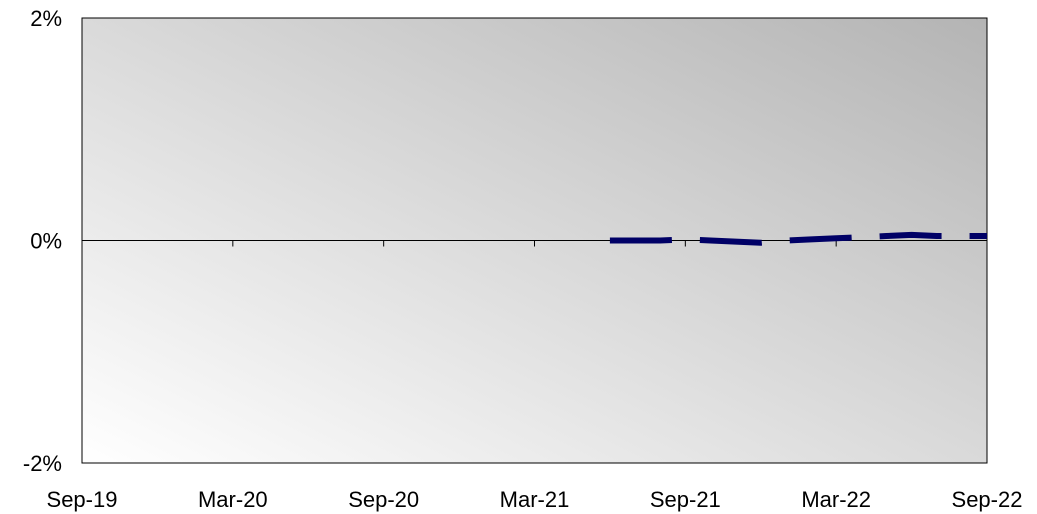 Image resolution: width=1037 pixels, height=514 pixels. I want to click on x-tick-label: Mar-21, so click(535, 499).